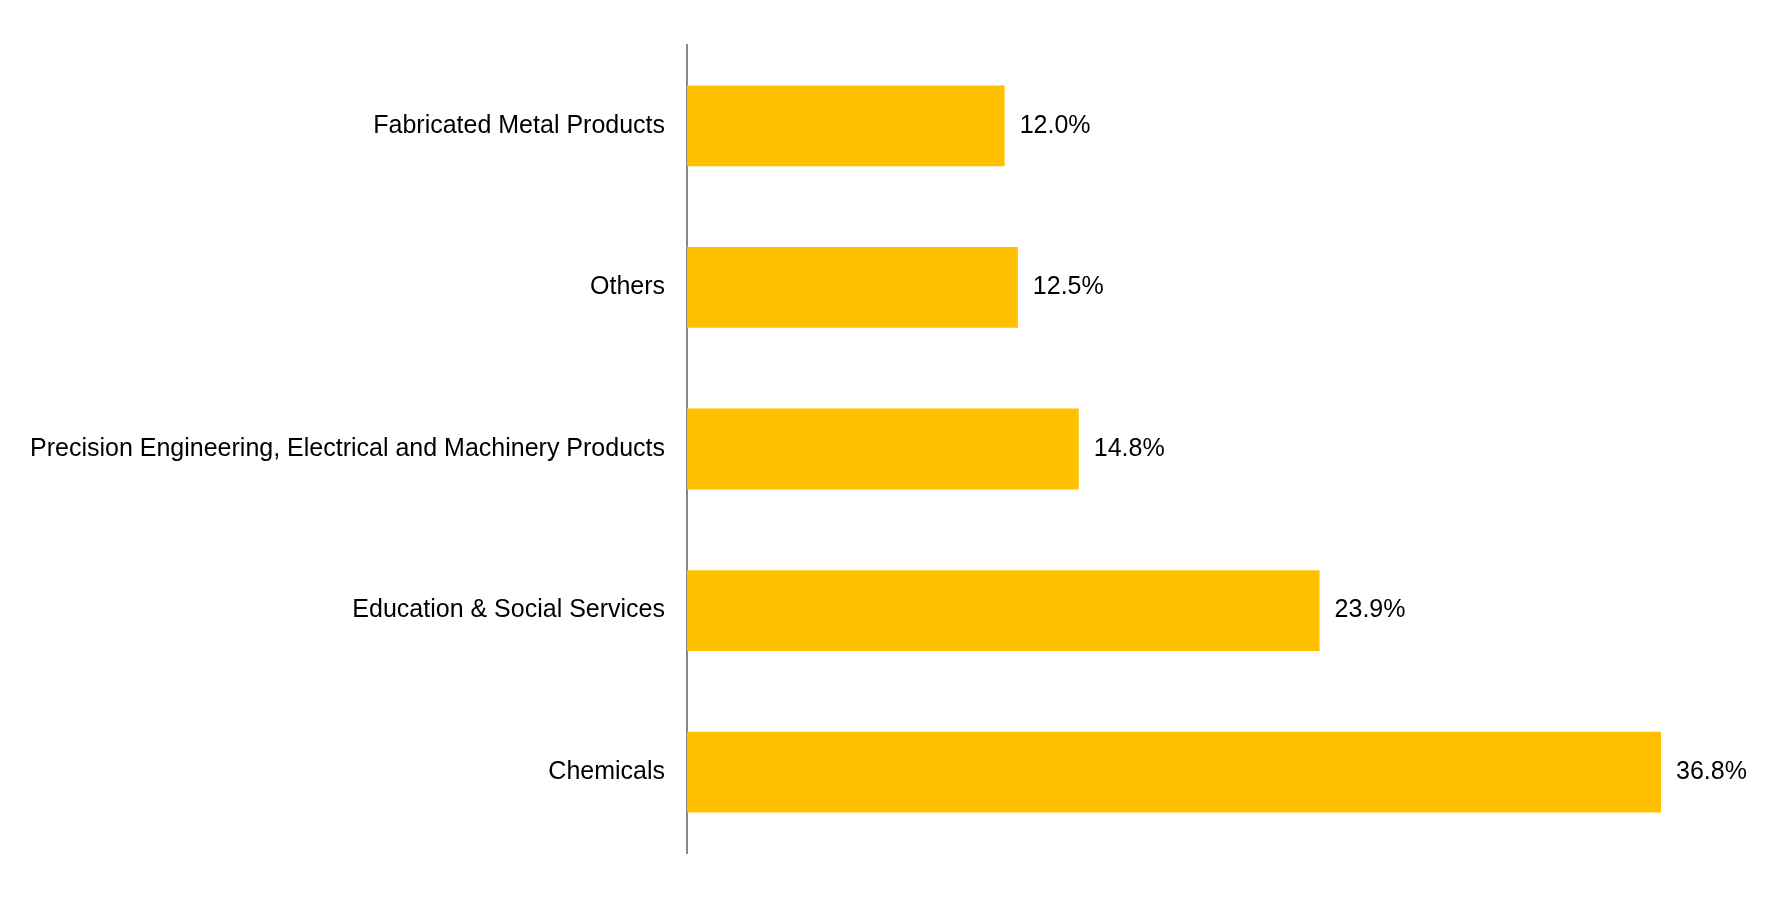 This screenshot has width=1769, height=898. What do you see at coordinates (1068, 285) in the screenshot?
I see `data-label: 12.5%` at bounding box center [1068, 285].